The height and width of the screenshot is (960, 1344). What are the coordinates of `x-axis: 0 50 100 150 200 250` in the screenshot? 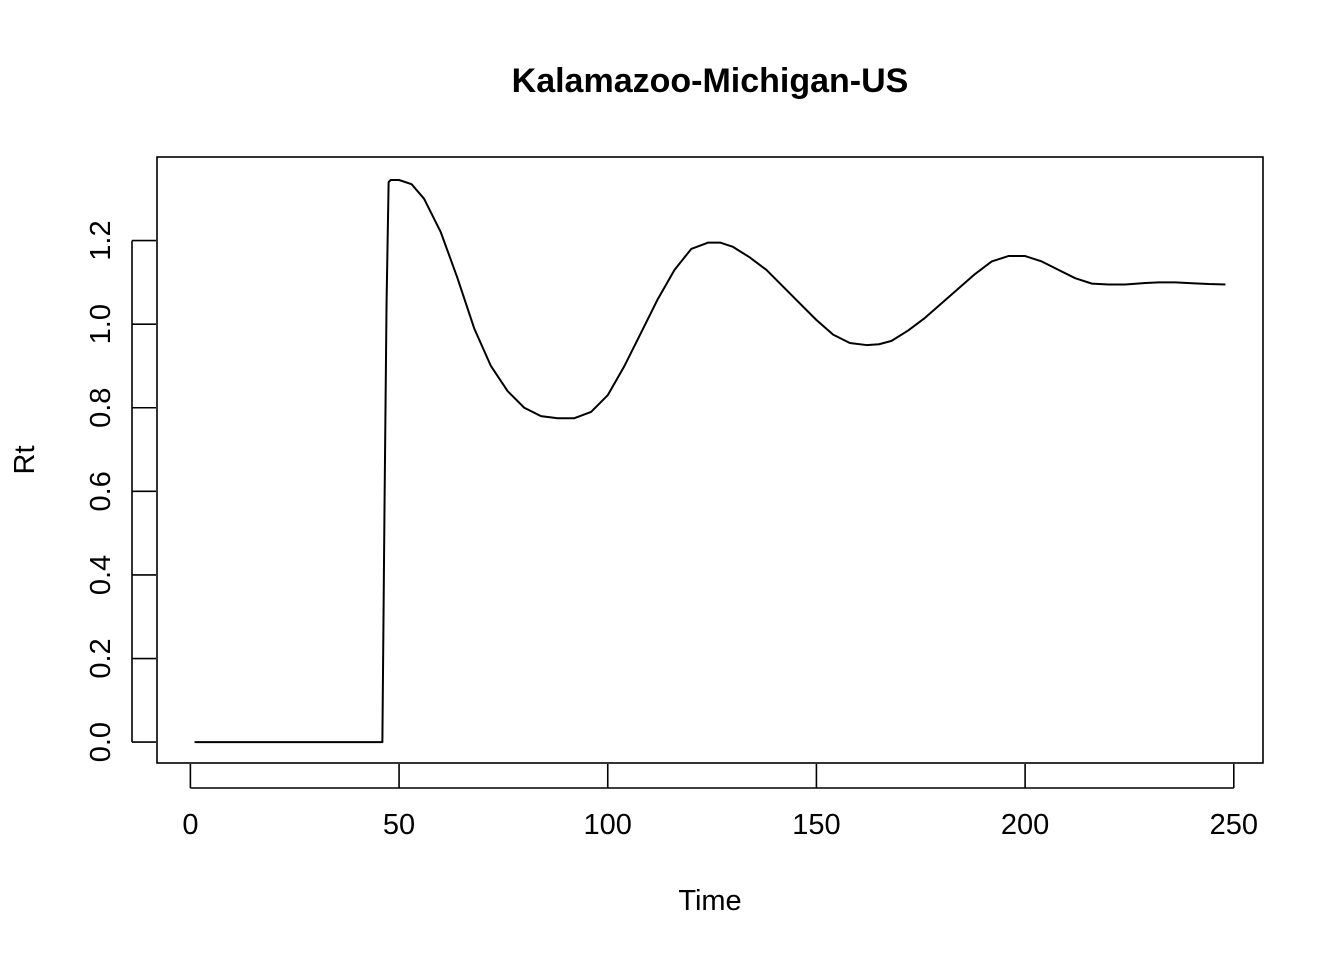 It's located at (720, 802).